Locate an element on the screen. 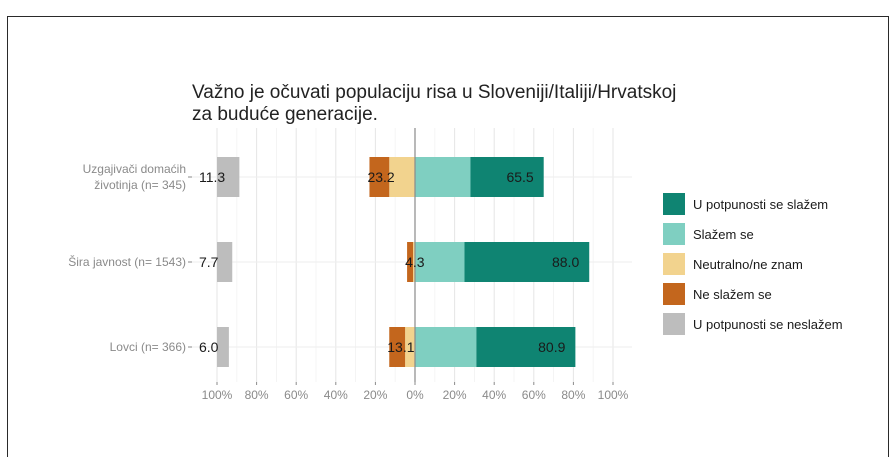 Image resolution: width=891 pixels, height=457 pixels. data-label-positive: 88.0 is located at coordinates (565, 262).